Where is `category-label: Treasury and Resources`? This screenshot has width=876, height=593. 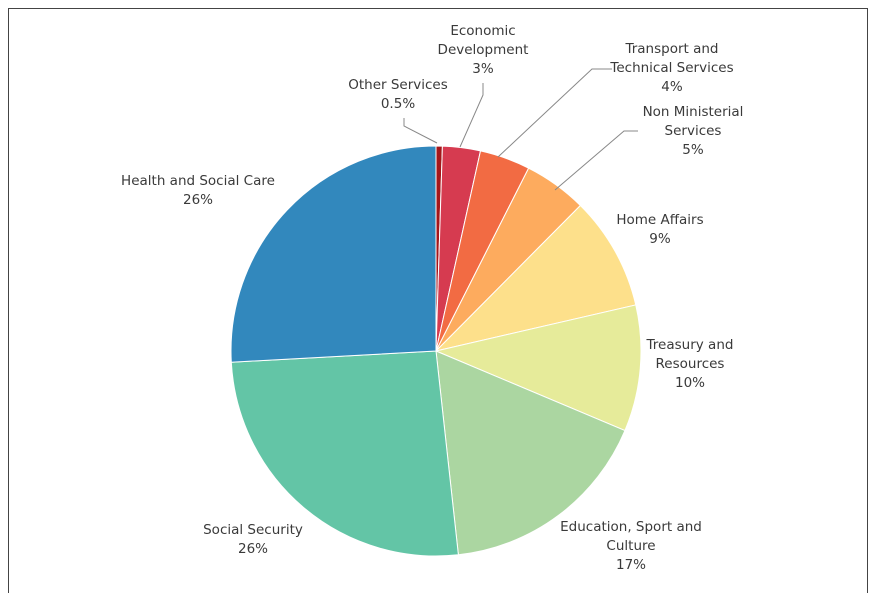 category-label: Treasury and Resources is located at coordinates (690, 354).